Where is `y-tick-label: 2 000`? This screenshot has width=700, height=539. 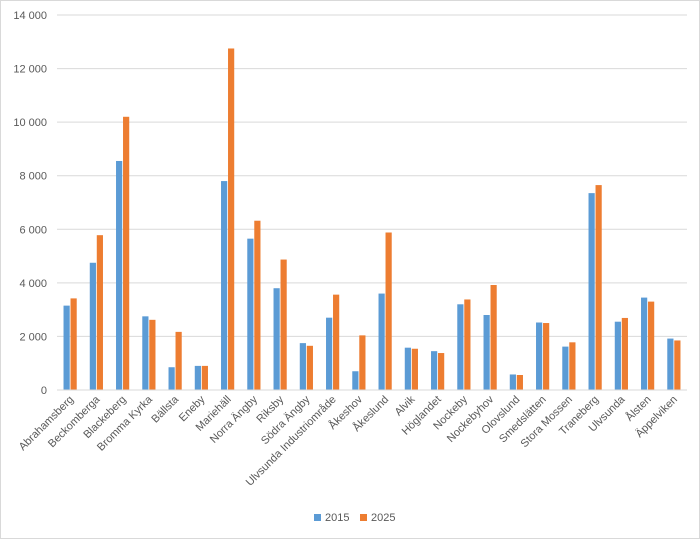 y-tick-label: 2 000 is located at coordinates (33, 337).